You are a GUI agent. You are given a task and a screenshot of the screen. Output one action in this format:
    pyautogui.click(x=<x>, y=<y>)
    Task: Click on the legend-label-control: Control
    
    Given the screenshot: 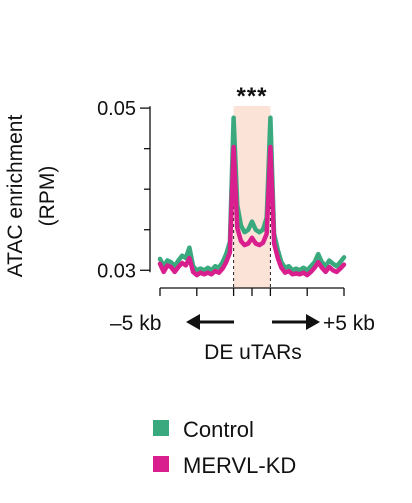 What is the action you would take?
    pyautogui.click(x=218, y=429)
    